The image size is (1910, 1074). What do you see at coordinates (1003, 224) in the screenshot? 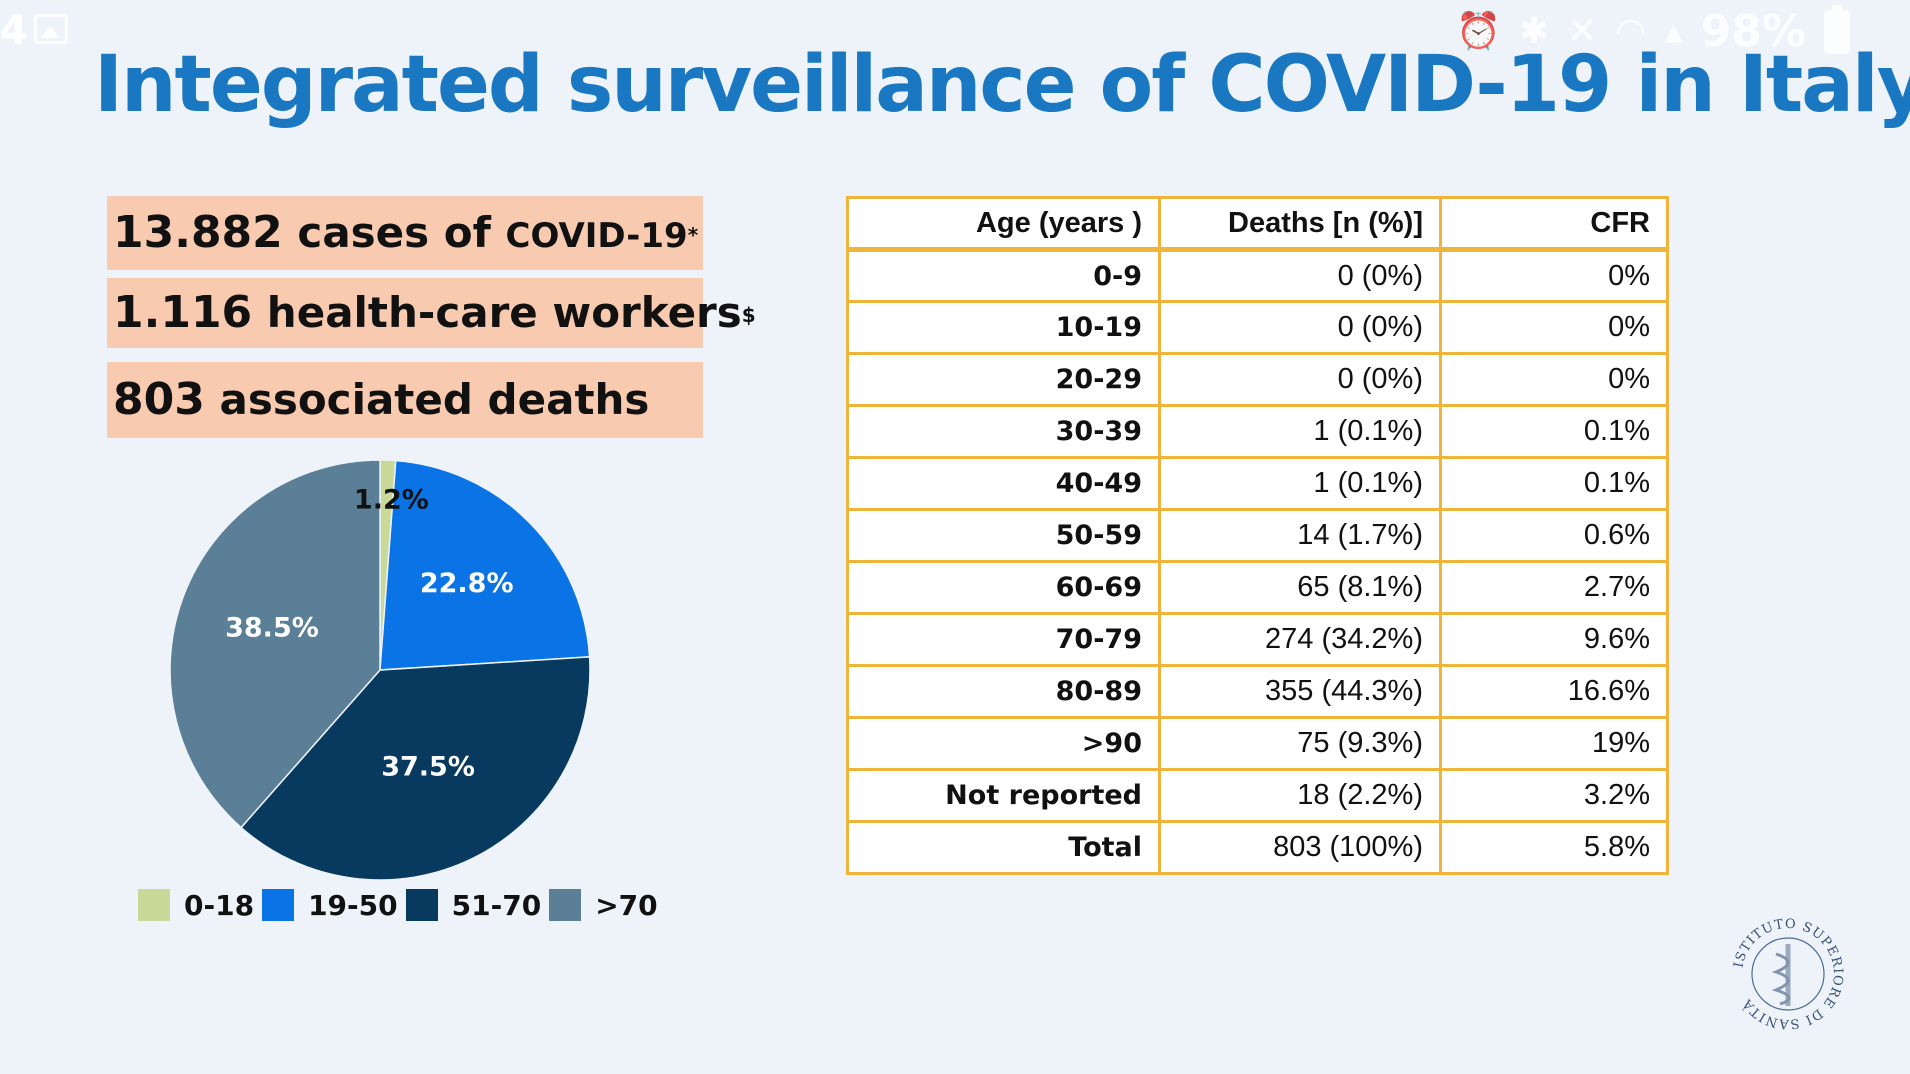
I see `header-age: Age (years )` at bounding box center [1003, 224].